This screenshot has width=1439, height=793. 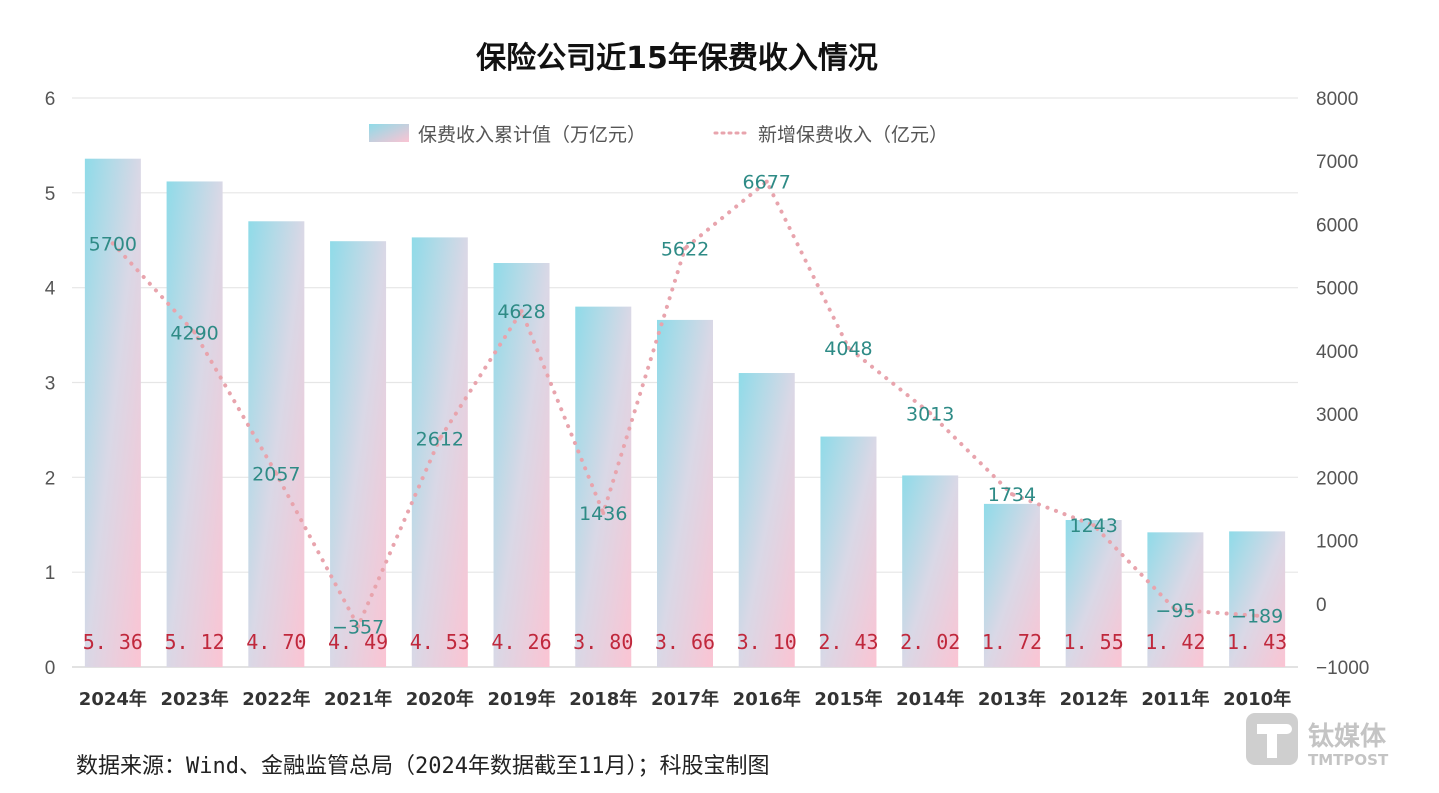 I want to click on line-data-label: 4048, so click(x=848, y=349).